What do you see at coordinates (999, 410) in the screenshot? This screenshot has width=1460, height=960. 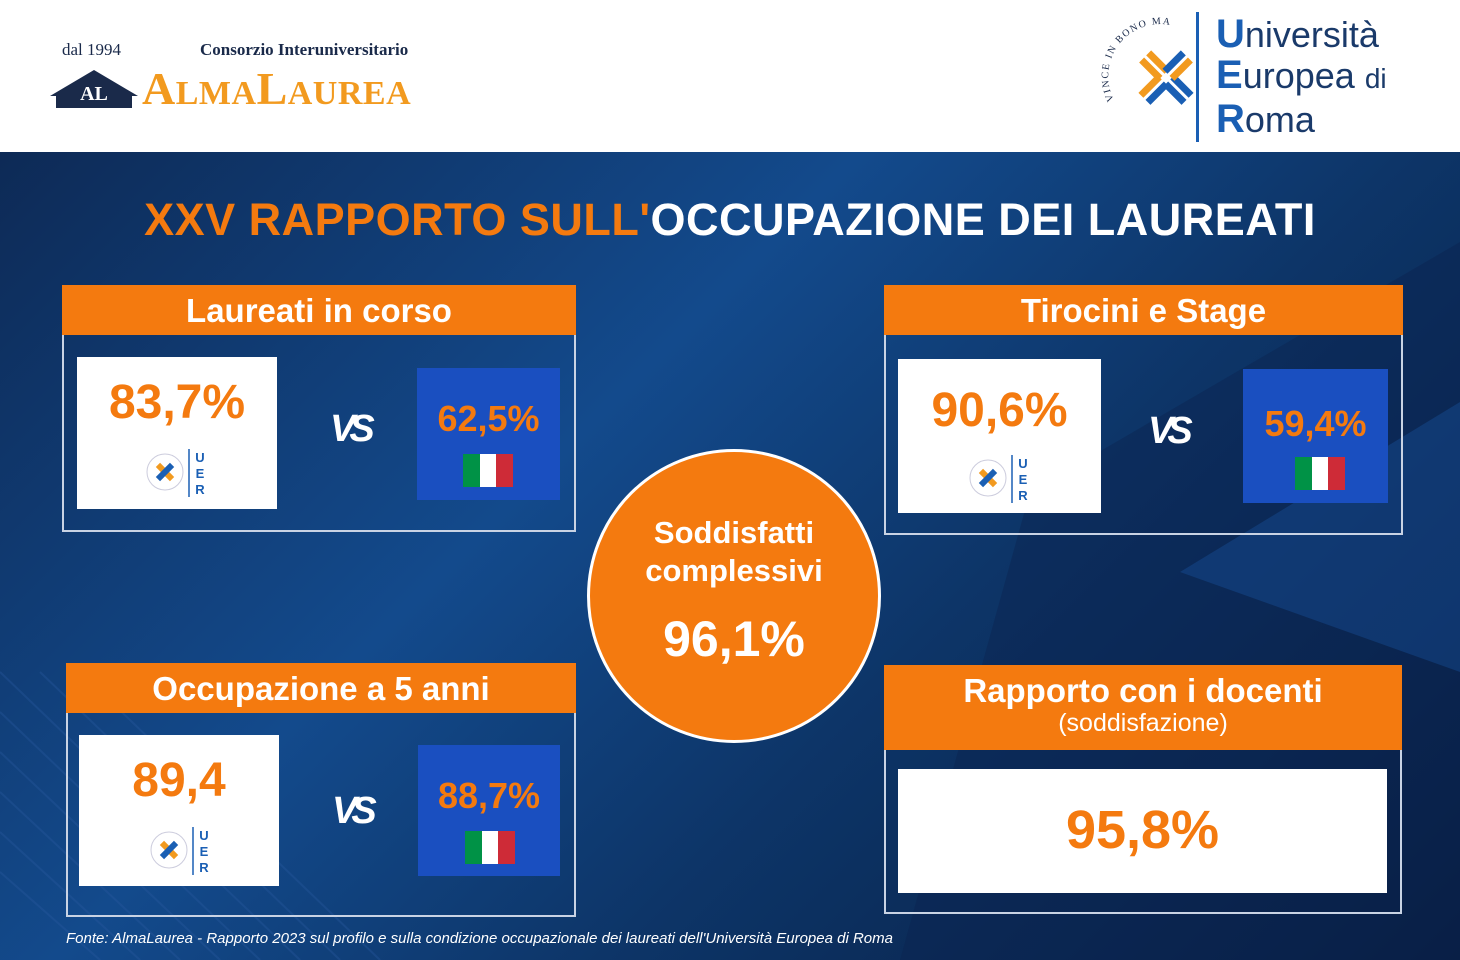 I see `uer-value: 90,6%` at bounding box center [999, 410].